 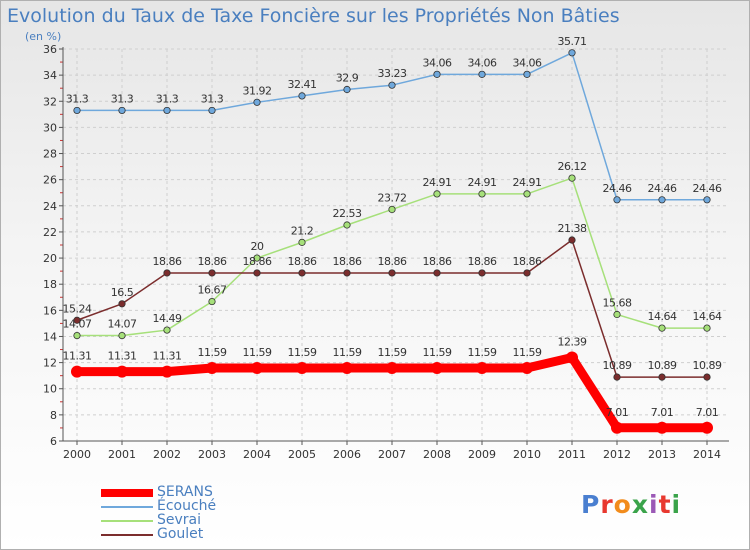 I want to click on y-tick-label: 28, so click(x=50, y=154).